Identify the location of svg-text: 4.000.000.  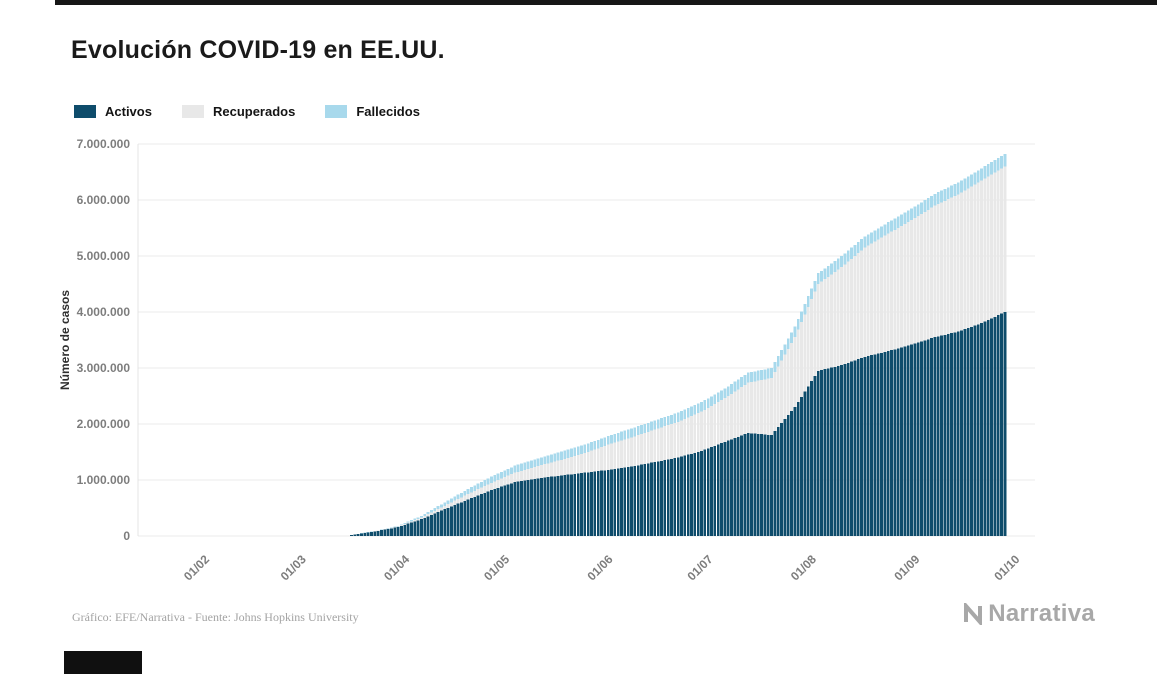
(104, 312).